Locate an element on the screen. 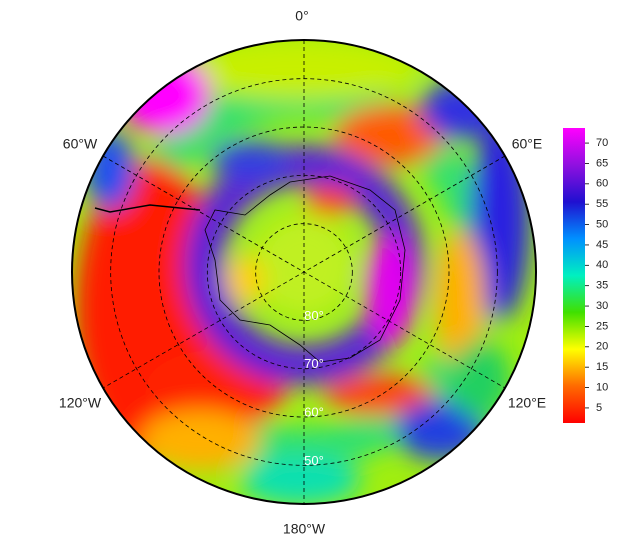 This screenshot has width=625, height=557. colorbar-tick-label: 40 is located at coordinates (602, 265).